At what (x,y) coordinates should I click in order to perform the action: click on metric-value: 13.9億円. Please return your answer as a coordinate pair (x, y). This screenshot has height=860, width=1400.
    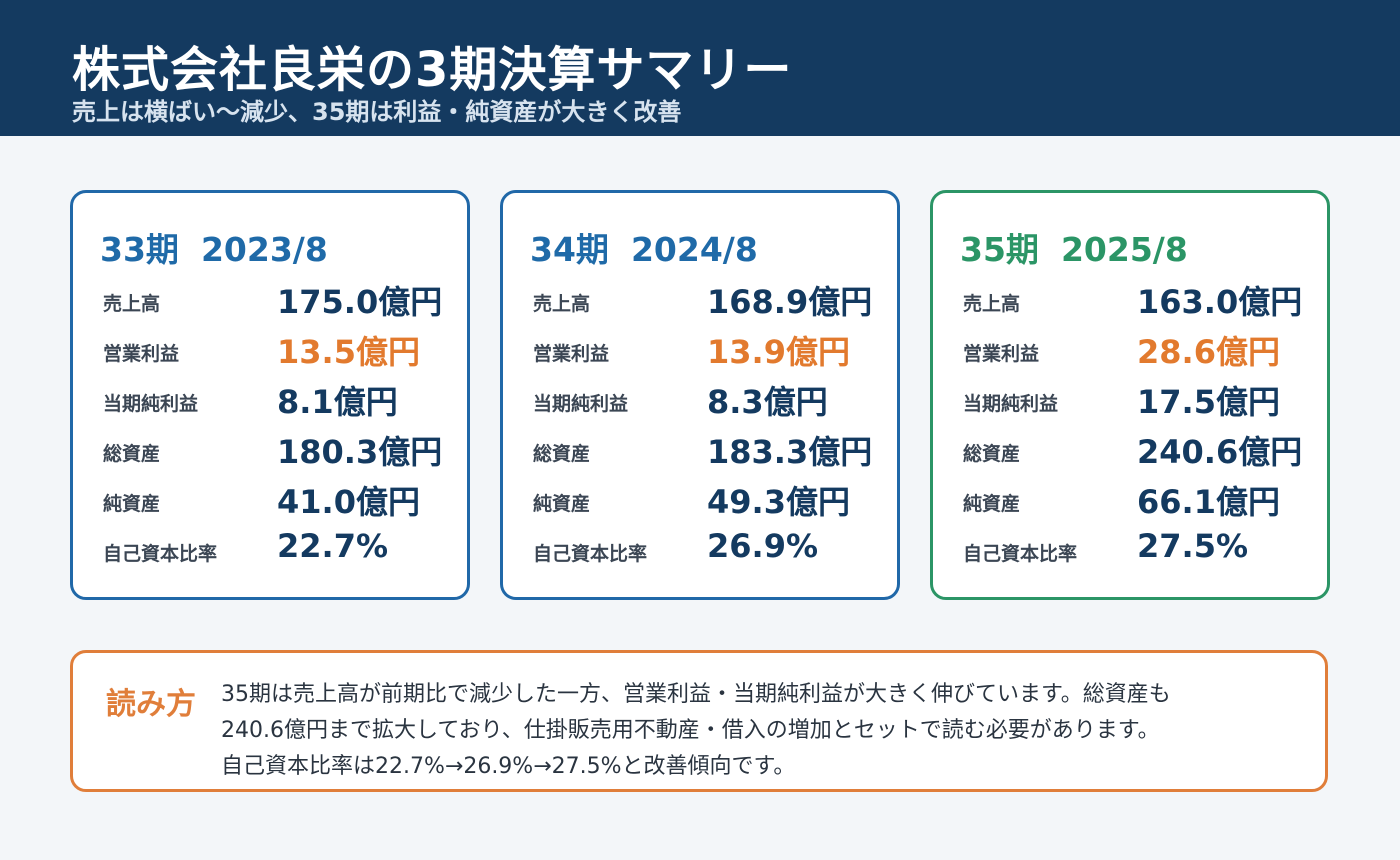
    Looking at the image, I should click on (778, 352).